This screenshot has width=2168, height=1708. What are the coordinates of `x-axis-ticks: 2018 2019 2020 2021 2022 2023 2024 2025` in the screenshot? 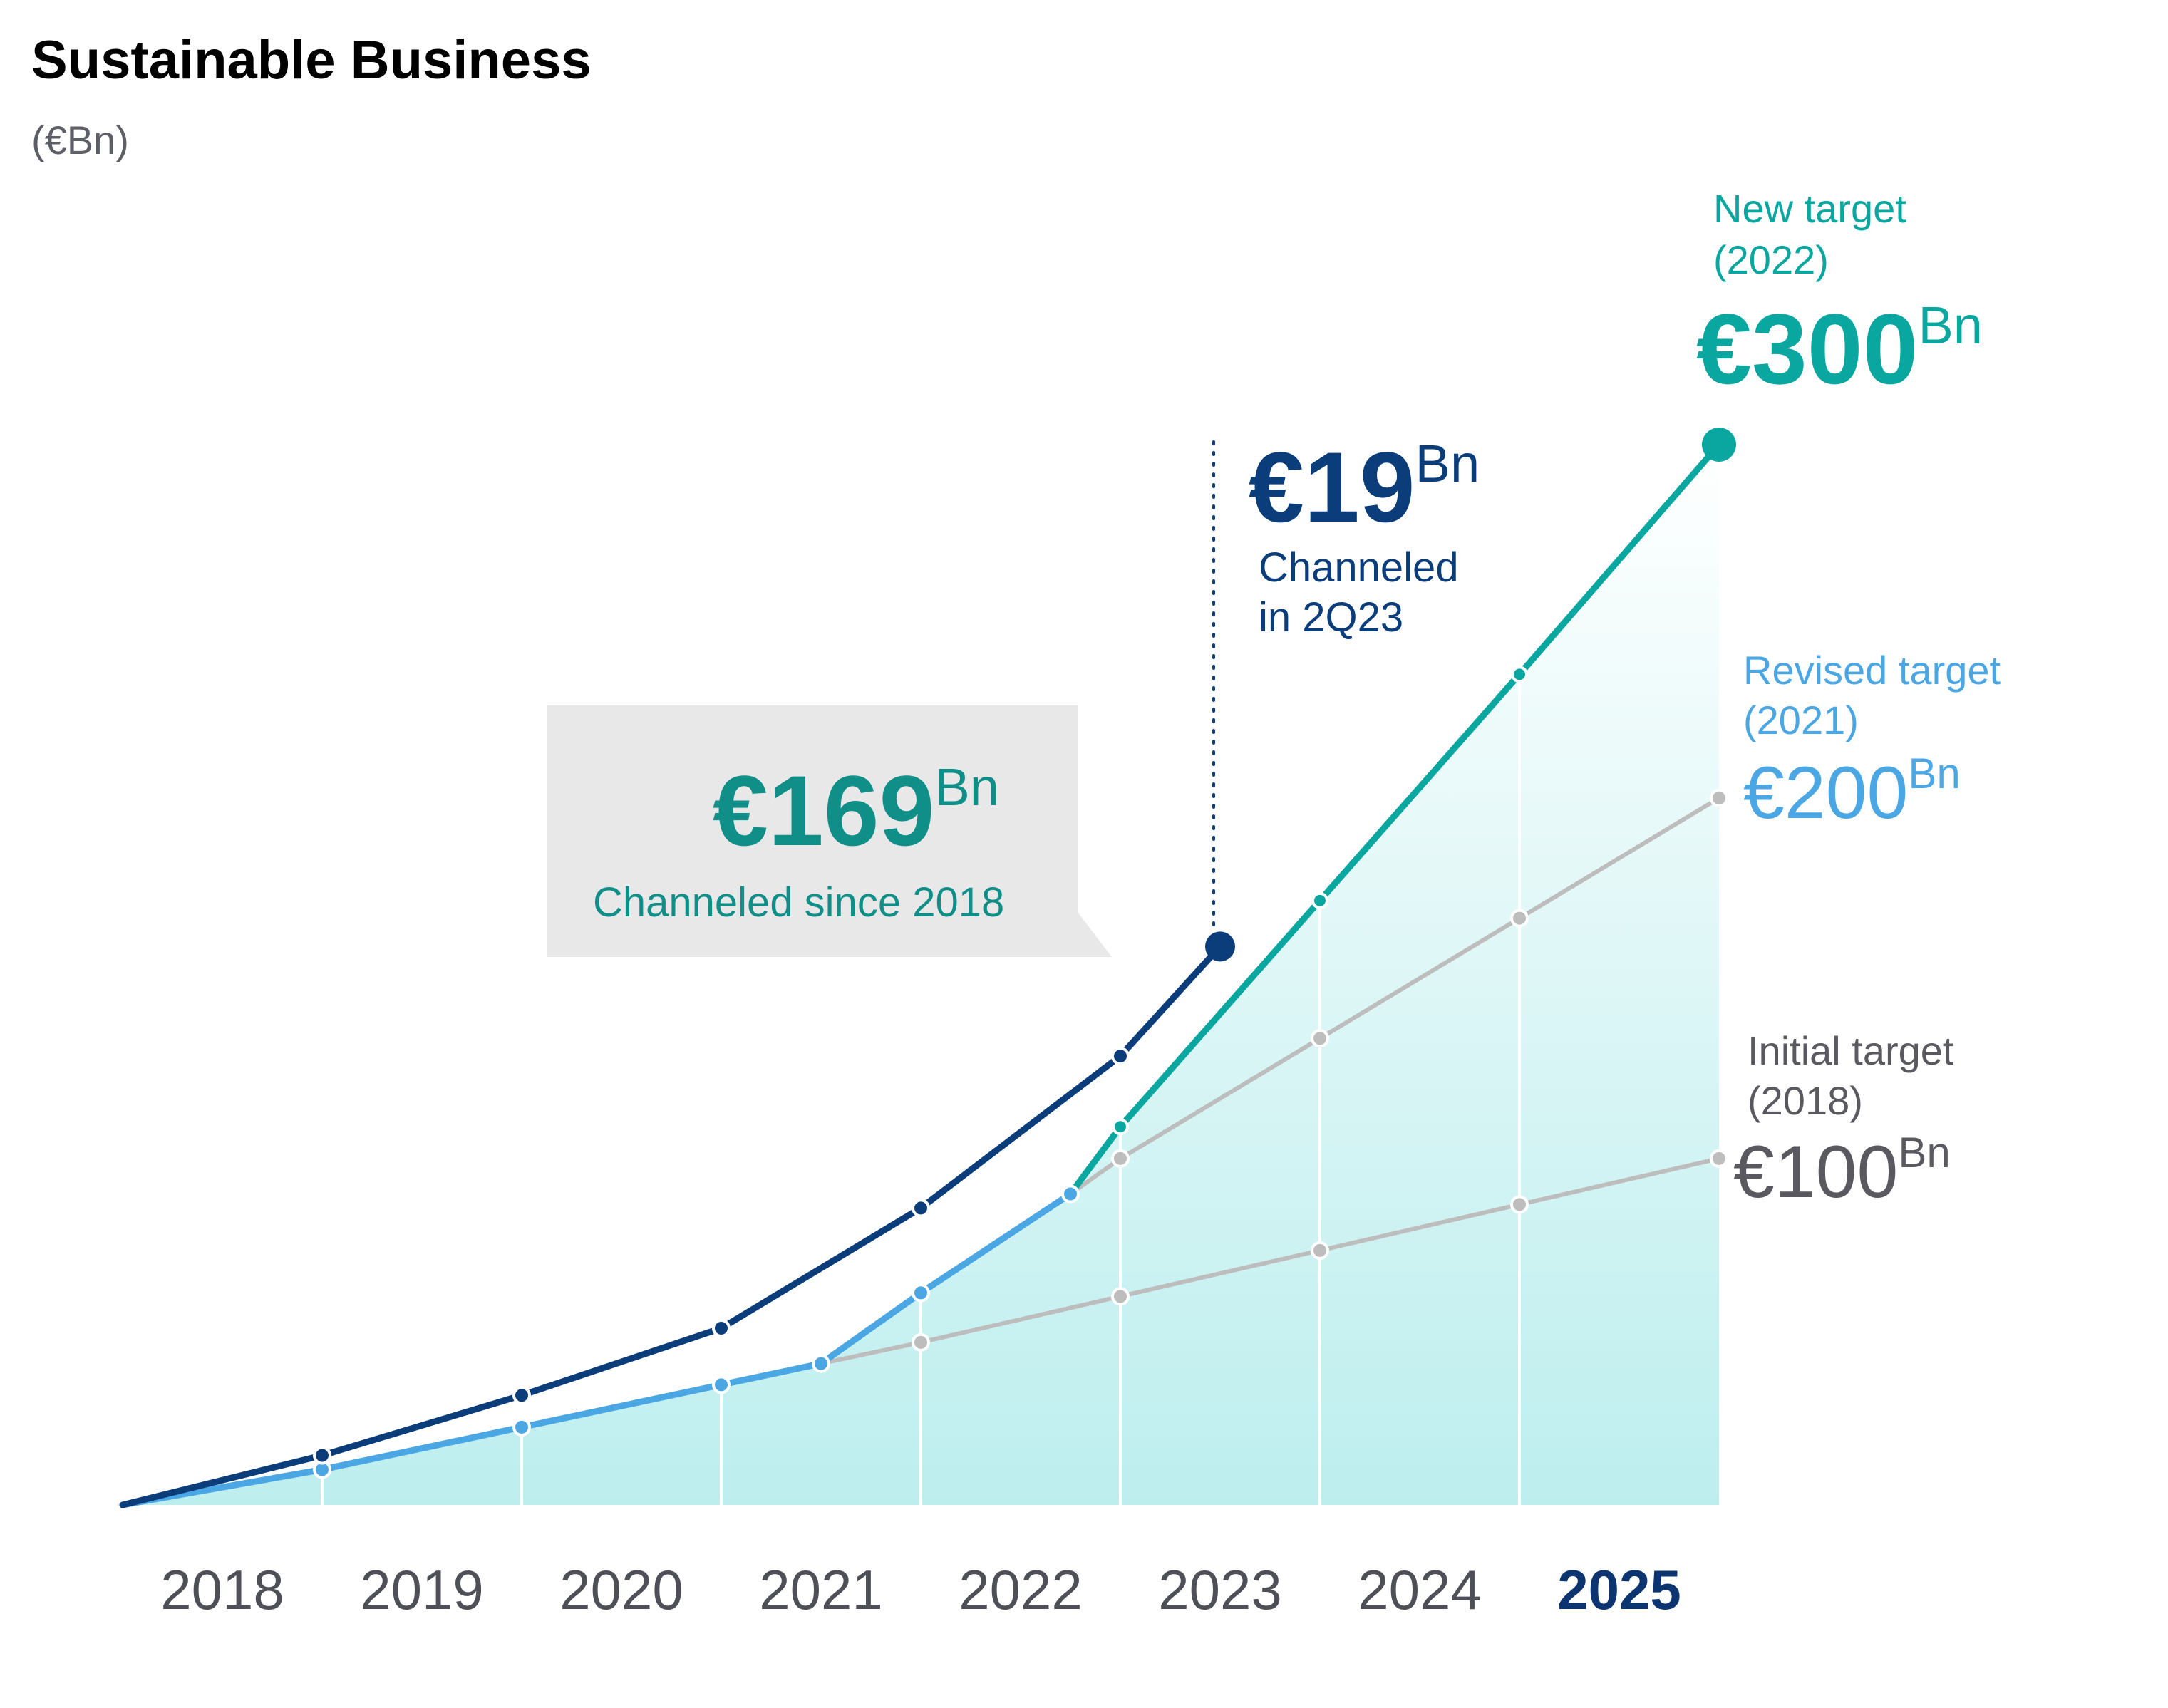 It's located at (920, 1590).